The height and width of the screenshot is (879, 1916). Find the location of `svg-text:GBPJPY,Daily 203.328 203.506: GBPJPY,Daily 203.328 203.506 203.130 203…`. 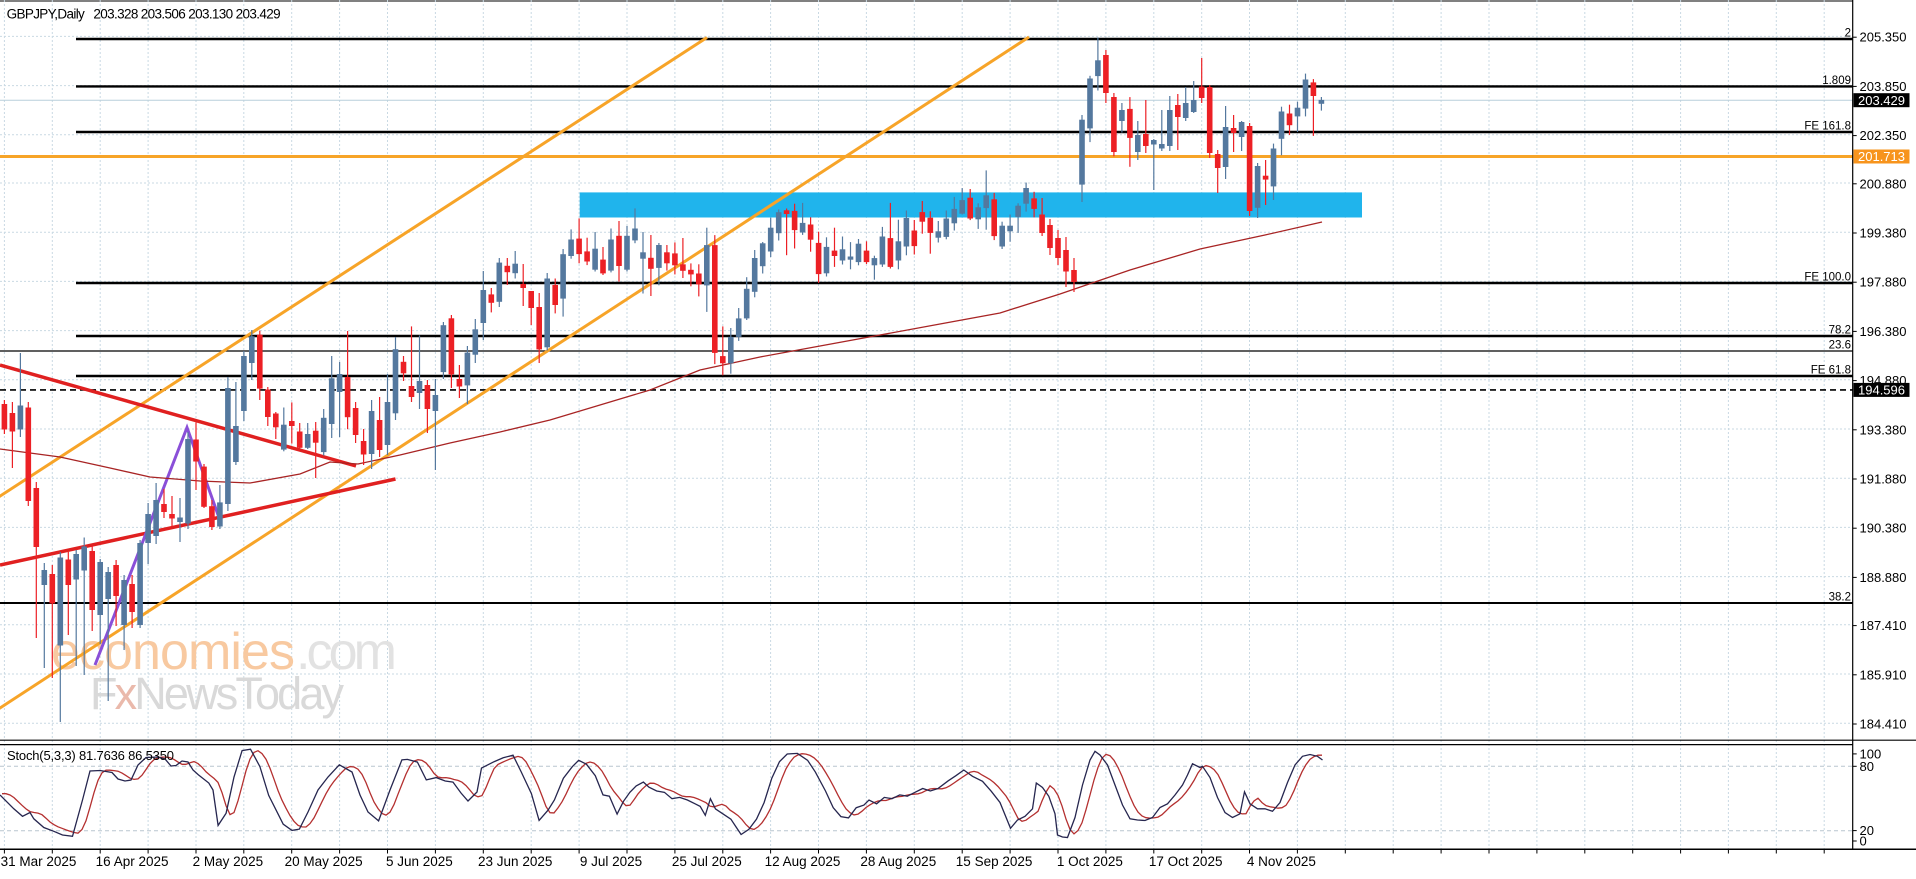

svg-text:GBPJPY,Daily 203.328 203.506: GBPJPY,Daily 203.328 203.506 203.130 203… is located at coordinates (144, 14).